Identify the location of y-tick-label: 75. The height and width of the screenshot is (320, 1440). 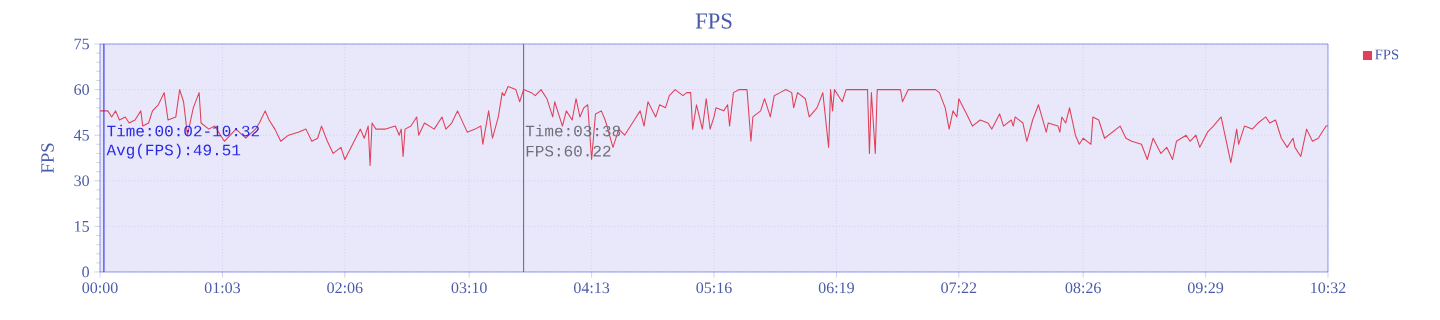
(81, 44).